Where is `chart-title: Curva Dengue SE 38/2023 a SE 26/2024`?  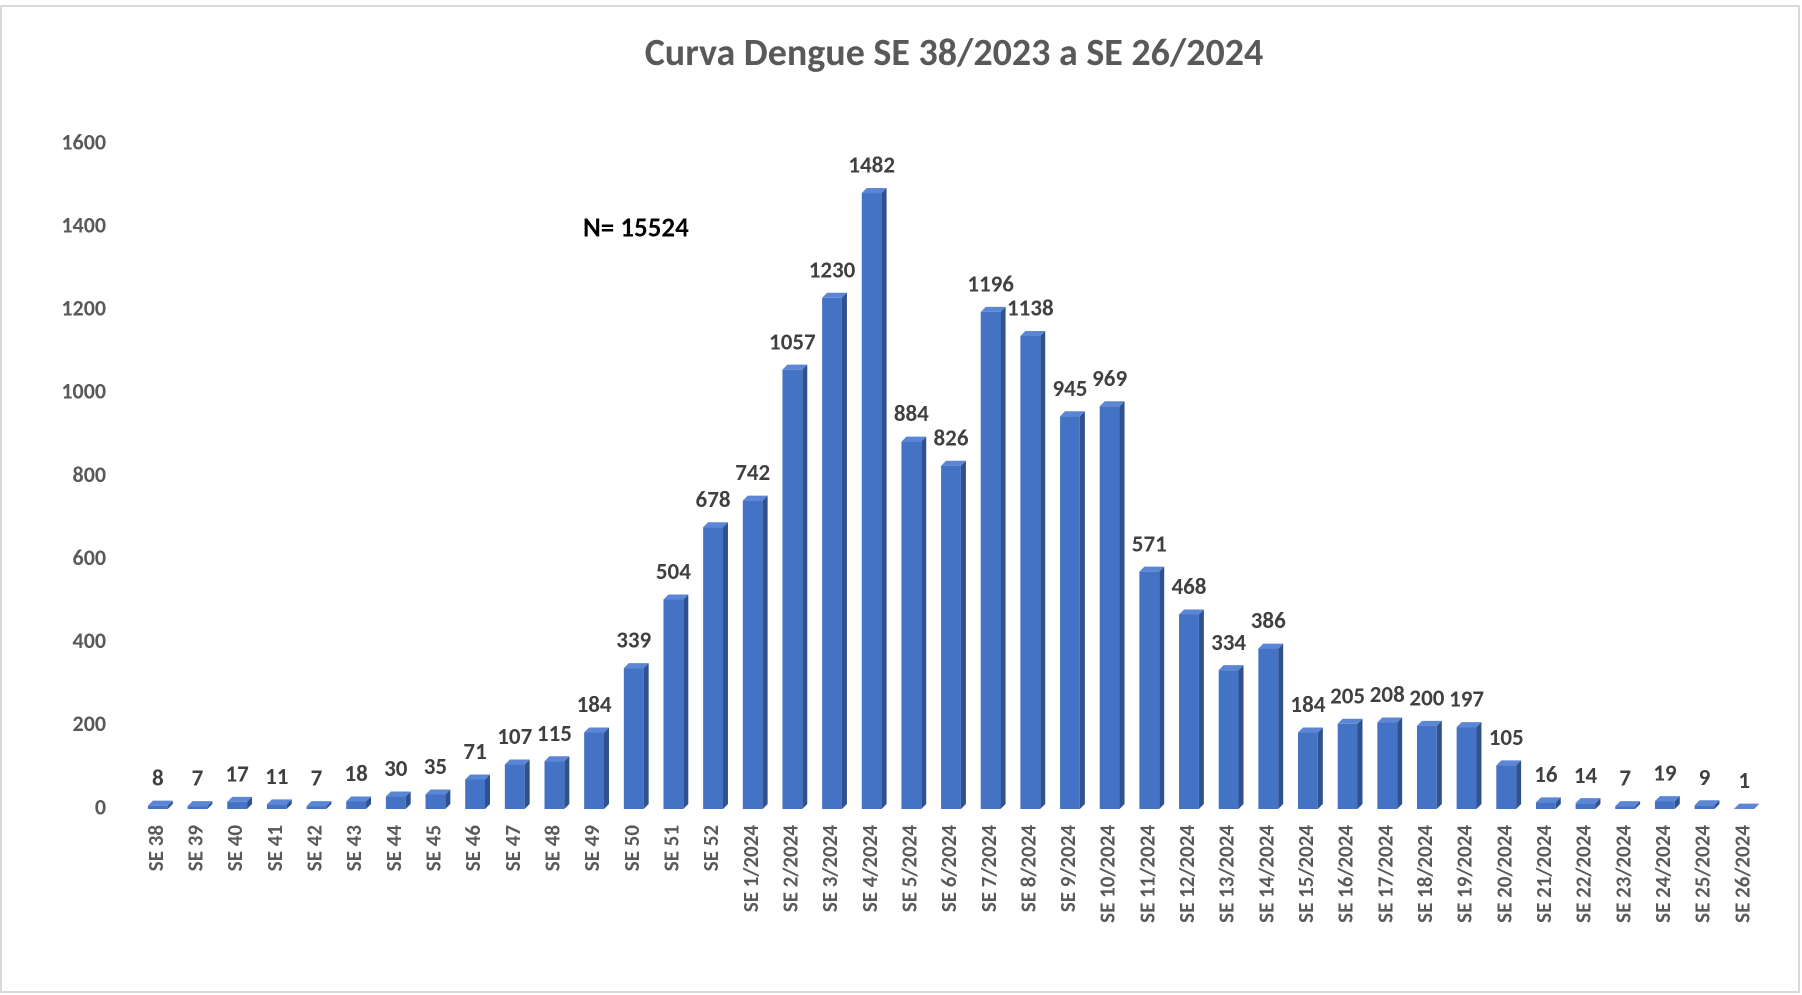
chart-title: Curva Dengue SE 38/2023 a SE 26/2024 is located at coordinates (954, 53).